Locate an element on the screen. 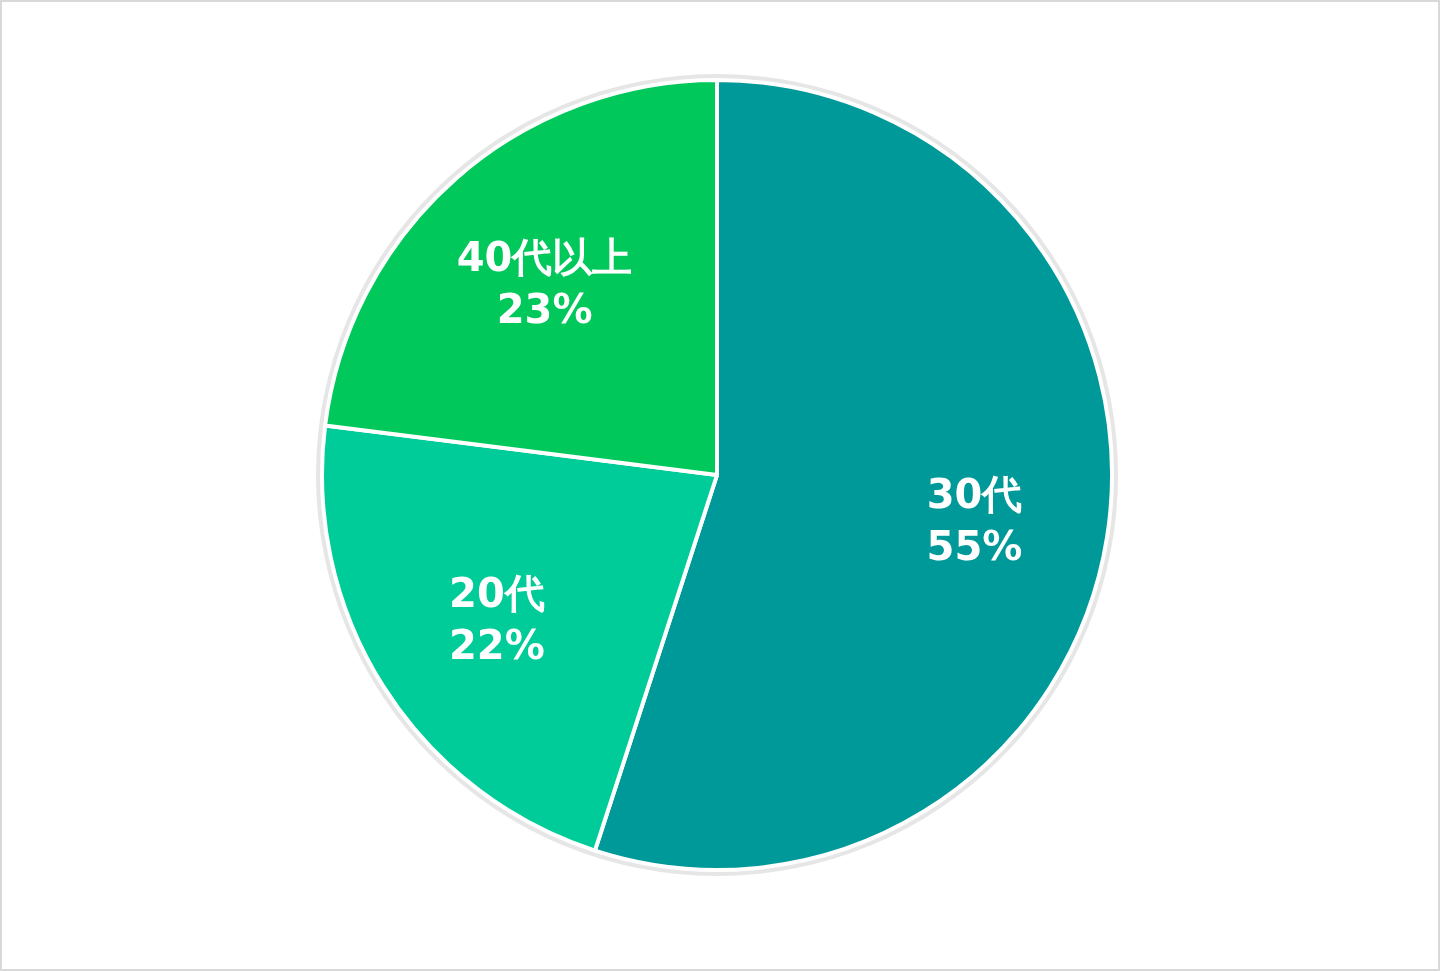  slice-label: 30代 is located at coordinates (974, 493).